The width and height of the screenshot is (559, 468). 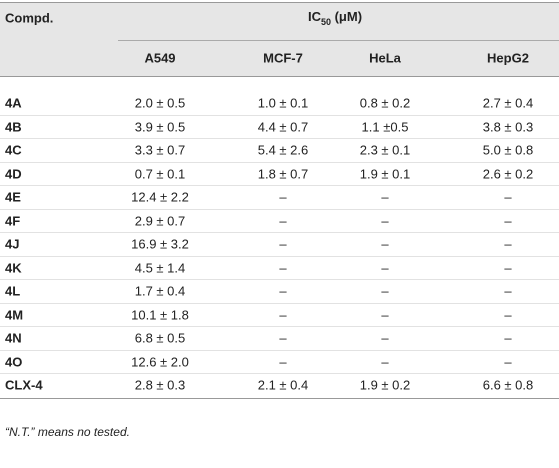 I want to click on group-header: IC50 (μM), so click(x=335, y=18).